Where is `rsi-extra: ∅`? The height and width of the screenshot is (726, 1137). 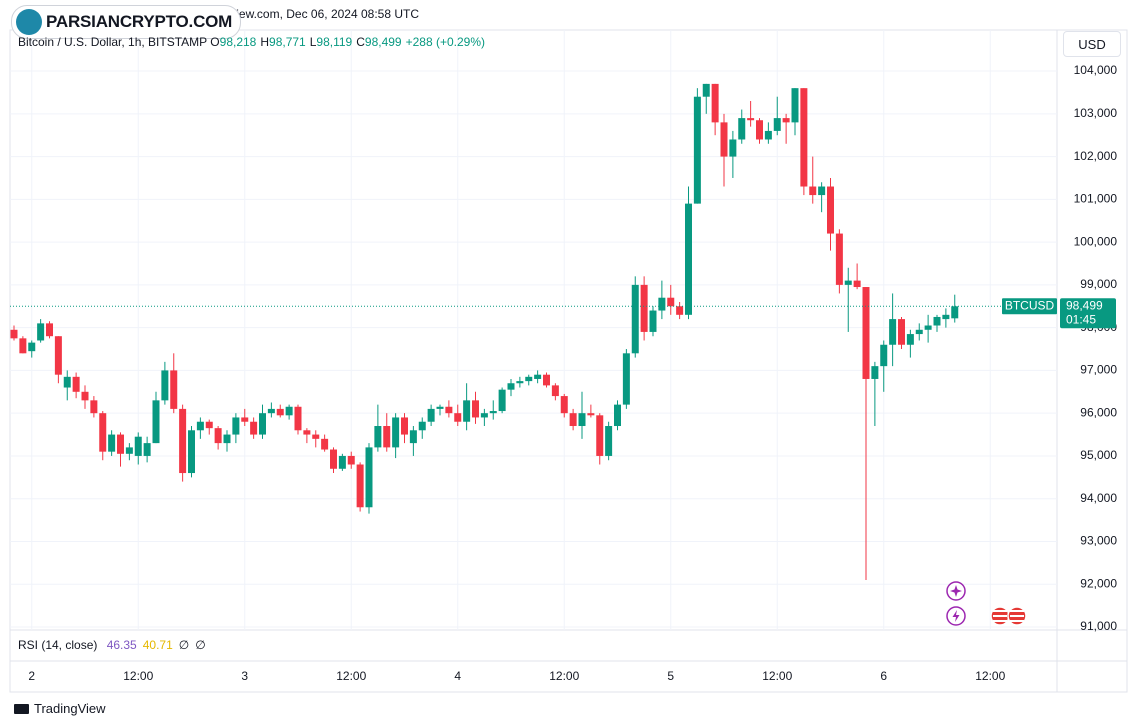
rsi-extra: ∅ is located at coordinates (184, 645).